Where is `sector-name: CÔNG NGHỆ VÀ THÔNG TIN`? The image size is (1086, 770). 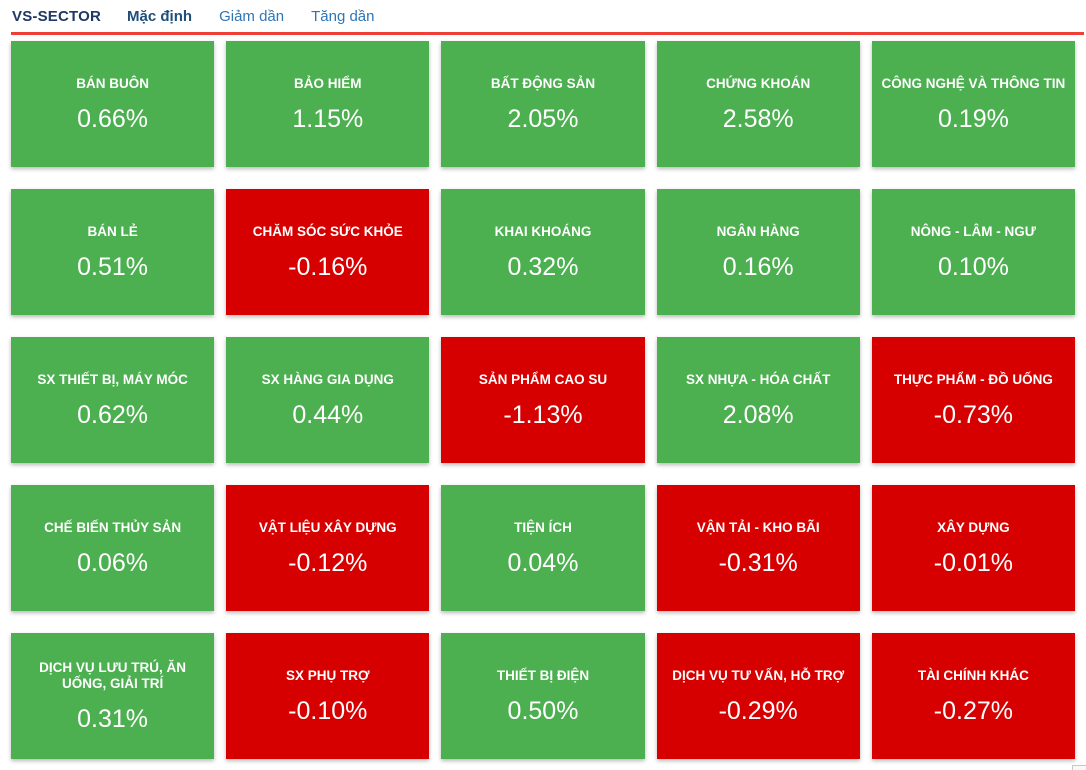 sector-name: CÔNG NGHỆ VÀ THÔNG TIN is located at coordinates (973, 83).